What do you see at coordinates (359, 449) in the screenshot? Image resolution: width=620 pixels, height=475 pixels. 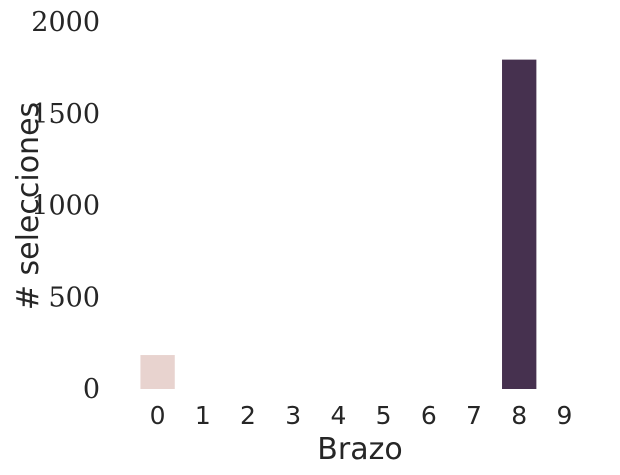 I see `x-axis-label: Brazo` at bounding box center [359, 449].